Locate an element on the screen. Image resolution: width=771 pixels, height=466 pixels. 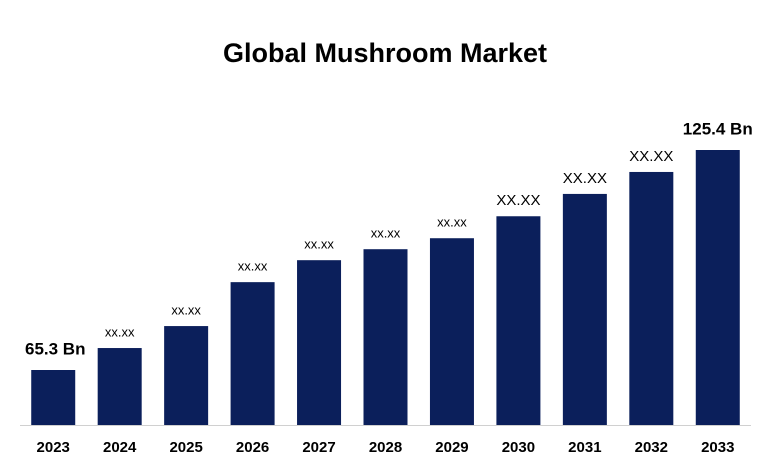
x-tick-label: 2024 is located at coordinates (120, 447).